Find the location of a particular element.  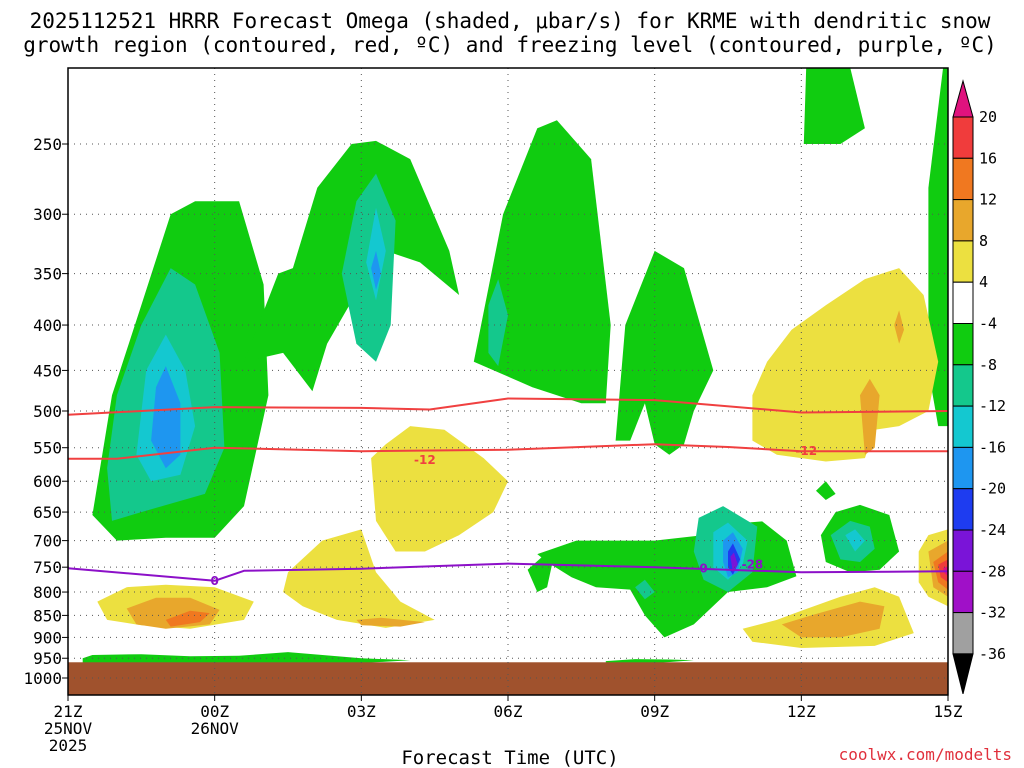

colorbar-label: -28 is located at coordinates (992, 571).